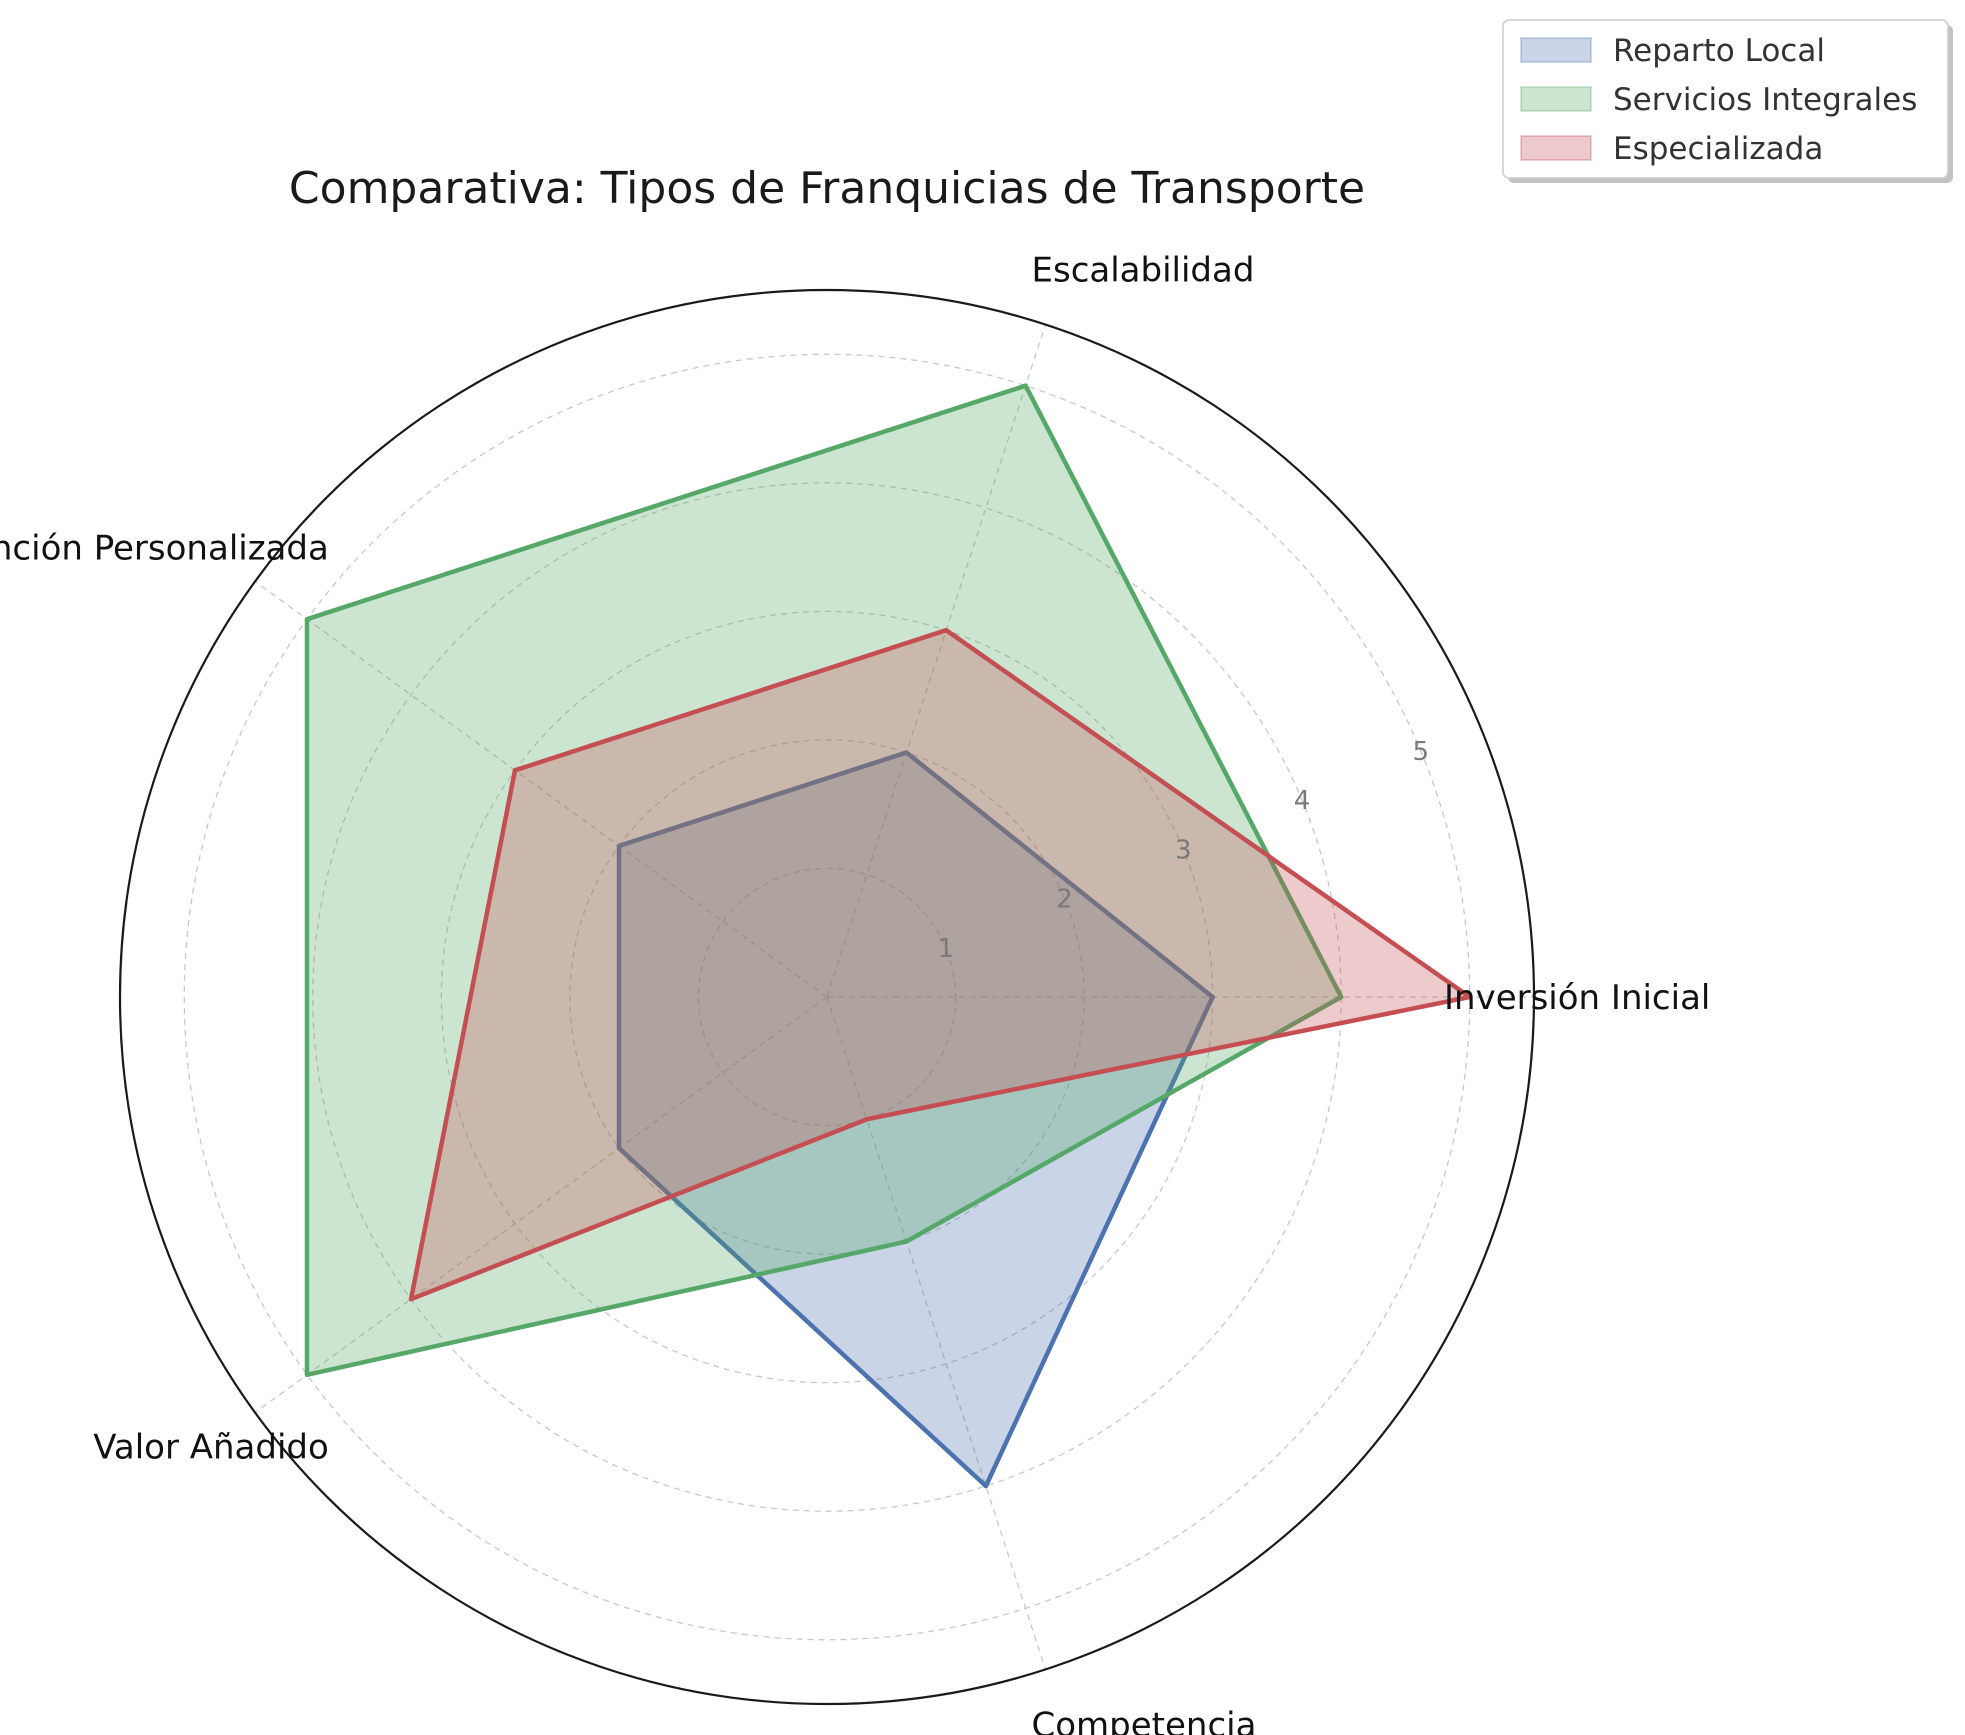 The width and height of the screenshot is (1965, 1735). Describe the element at coordinates (1144, 1720) in the screenshot. I see `axis-label-5: Competencia` at that location.